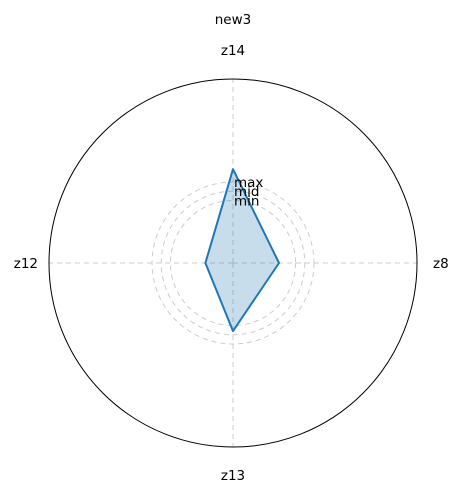 This screenshot has height=492, width=462. I want to click on series-line, so click(242, 250).